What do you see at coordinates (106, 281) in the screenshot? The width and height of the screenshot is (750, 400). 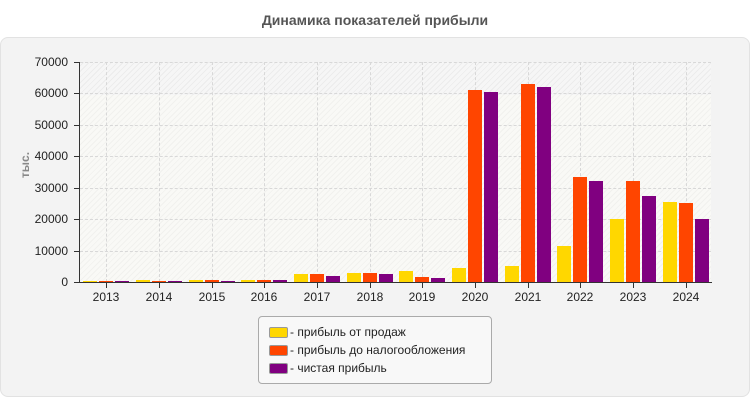 I see `bar-pretax-2013` at bounding box center [106, 281].